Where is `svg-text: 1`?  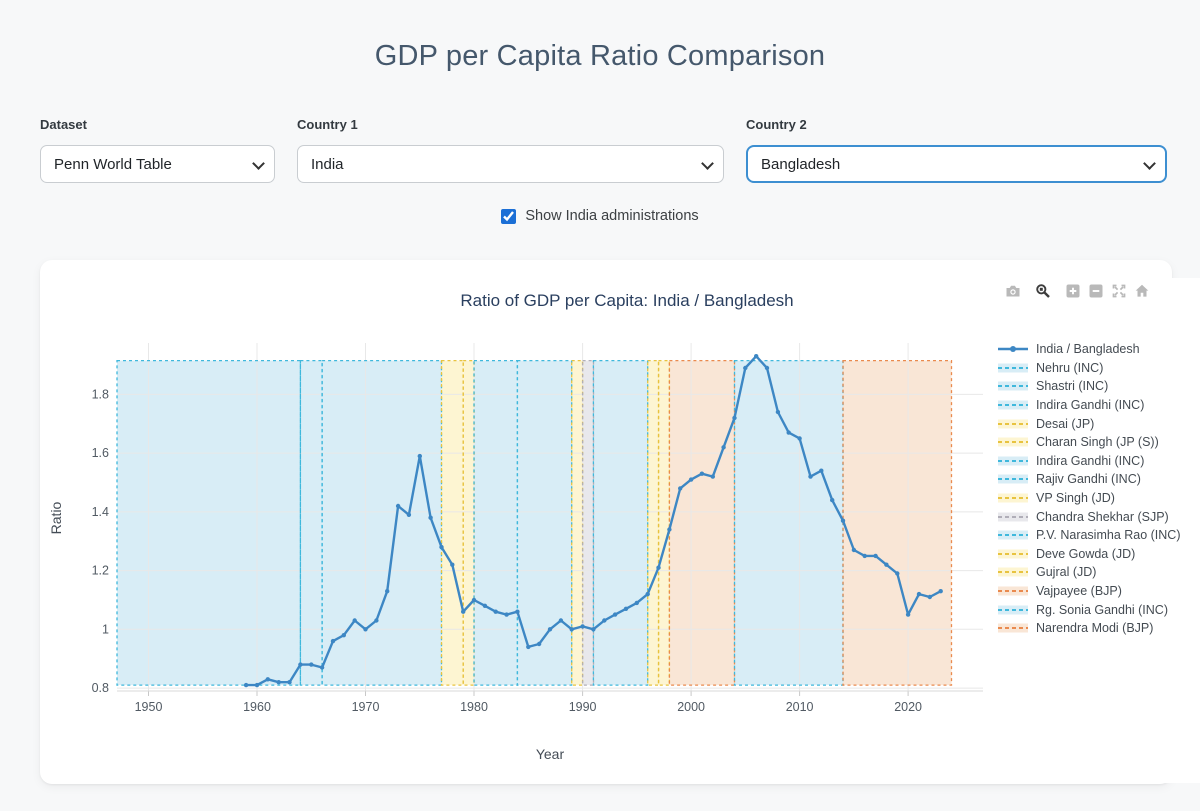
svg-text: 1 is located at coordinates (105, 629).